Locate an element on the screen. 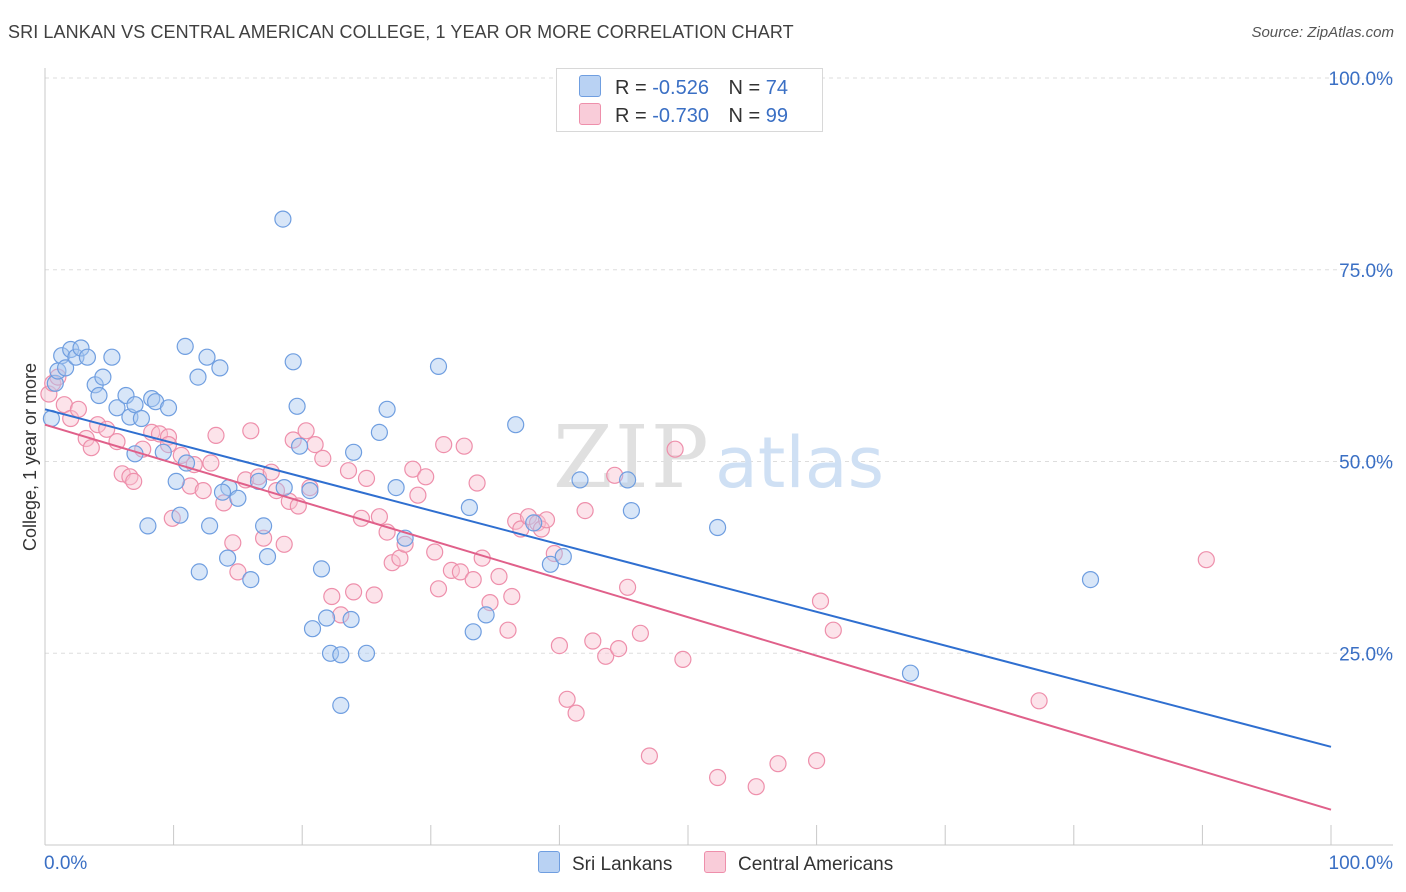 The height and width of the screenshot is (892, 1406). watermark: ZIP atlas is located at coordinates (718, 458).